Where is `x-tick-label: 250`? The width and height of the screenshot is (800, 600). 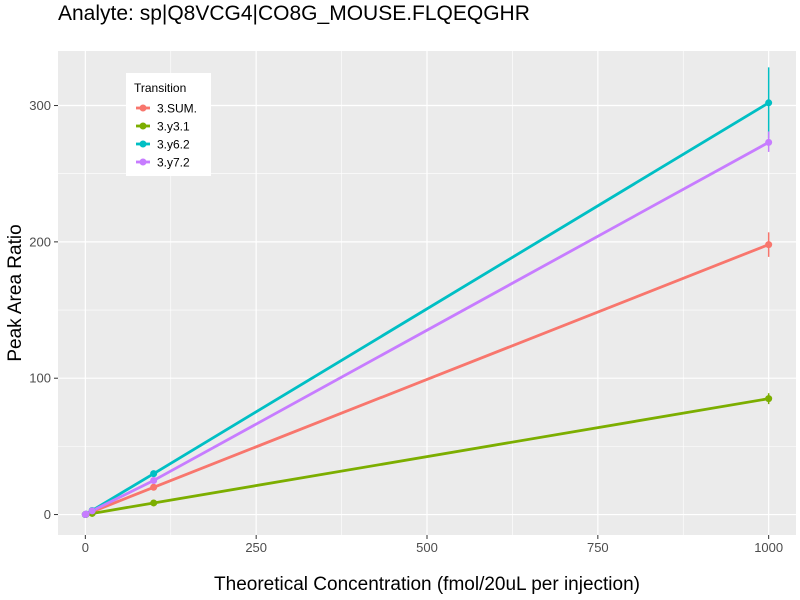
x-tick-label: 250 is located at coordinates (256, 547).